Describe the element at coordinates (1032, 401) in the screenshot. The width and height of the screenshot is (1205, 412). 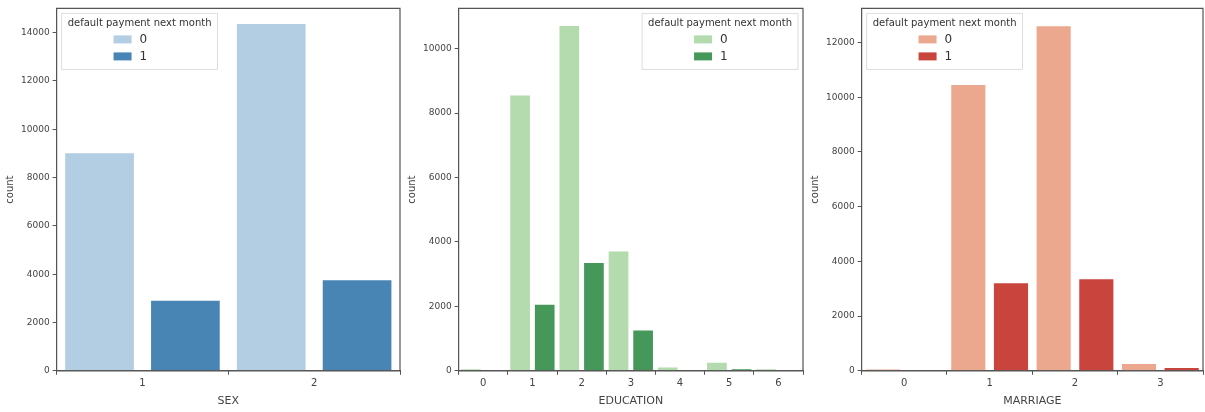
I see `x-axis-title: MARRIAGE` at that location.